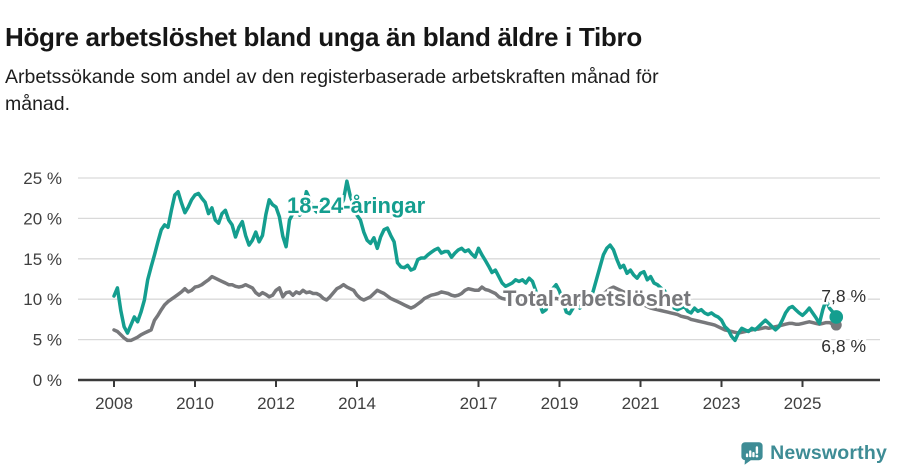  Describe the element at coordinates (828, 452) in the screenshot. I see `newsworthy-brand-text: Newsworthy` at that location.